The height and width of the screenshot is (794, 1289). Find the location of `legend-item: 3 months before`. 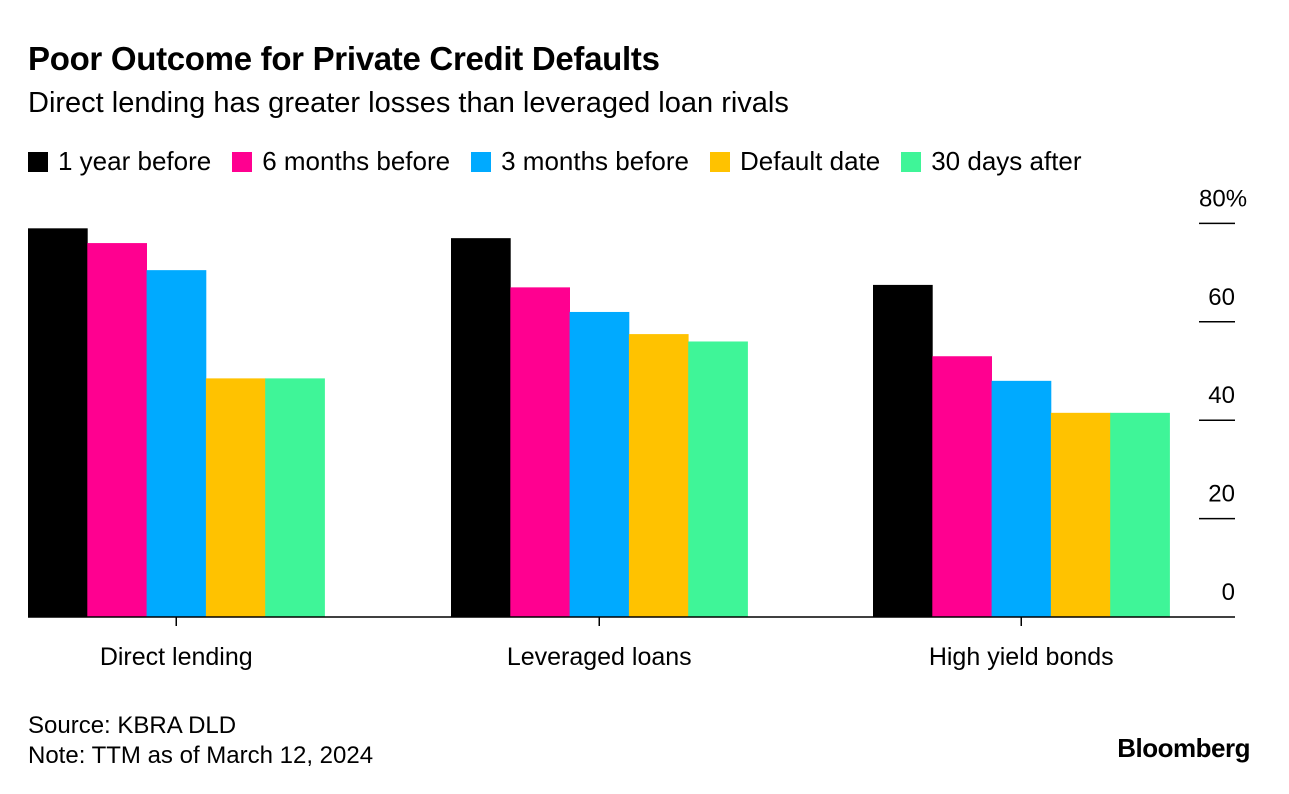

legend-item: 3 months before is located at coordinates (580, 161).